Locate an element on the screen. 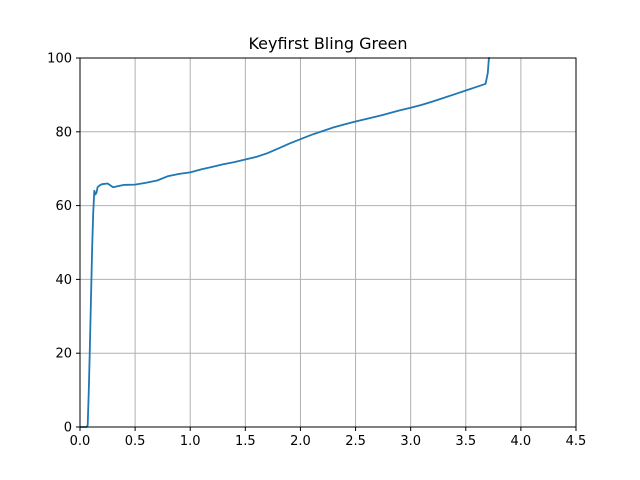 Image resolution: width=640 pixels, height=480 pixels. y-tick-label: 20 is located at coordinates (63, 354).